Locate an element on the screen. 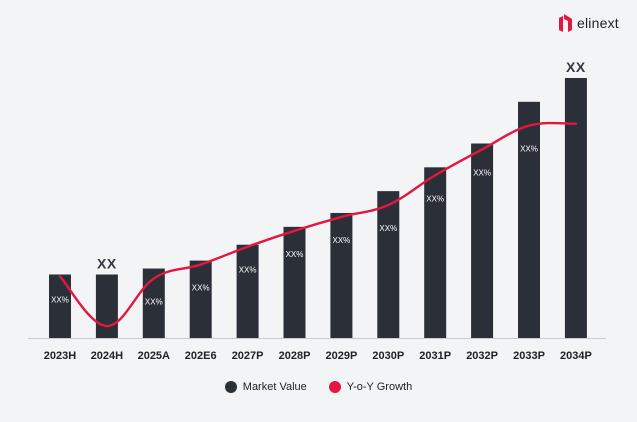 The width and height of the screenshot is (637, 422). x-tick-label: 202E6 is located at coordinates (201, 356).